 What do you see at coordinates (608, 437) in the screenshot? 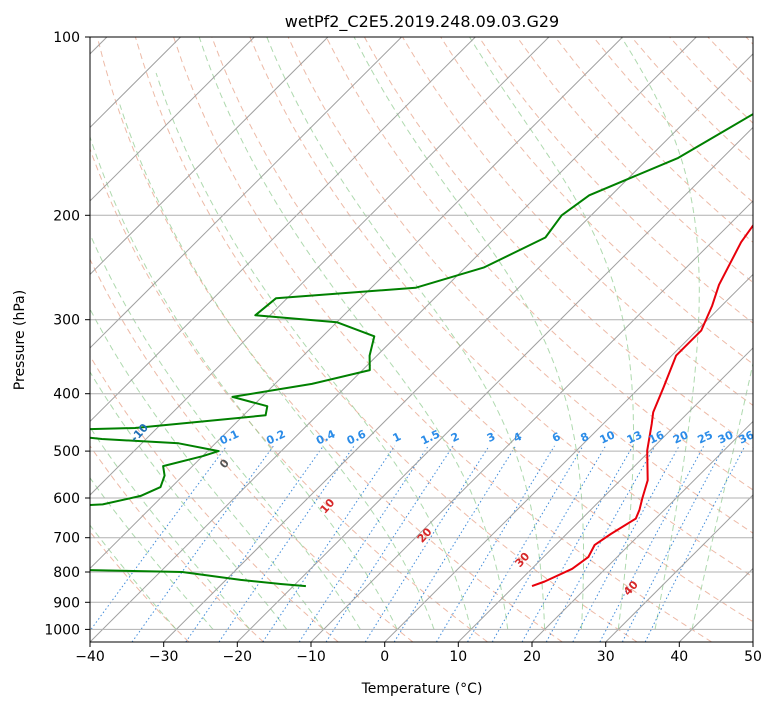
I see `mixing-ratio-label: 10` at bounding box center [608, 437].